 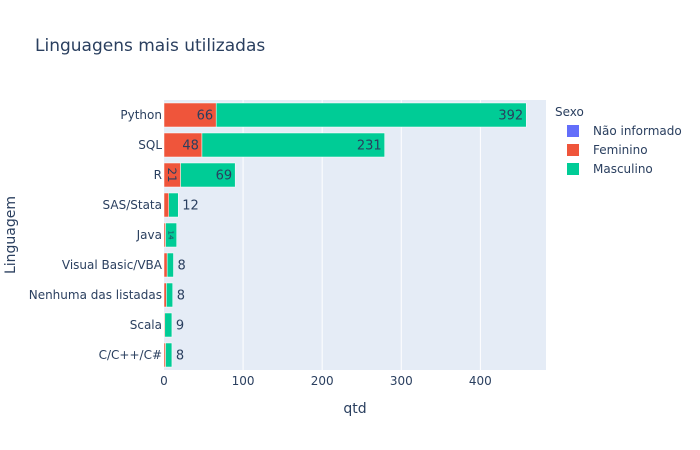 What do you see at coordinates (149, 235) in the screenshot?
I see `y-tick-label: Java` at bounding box center [149, 235].